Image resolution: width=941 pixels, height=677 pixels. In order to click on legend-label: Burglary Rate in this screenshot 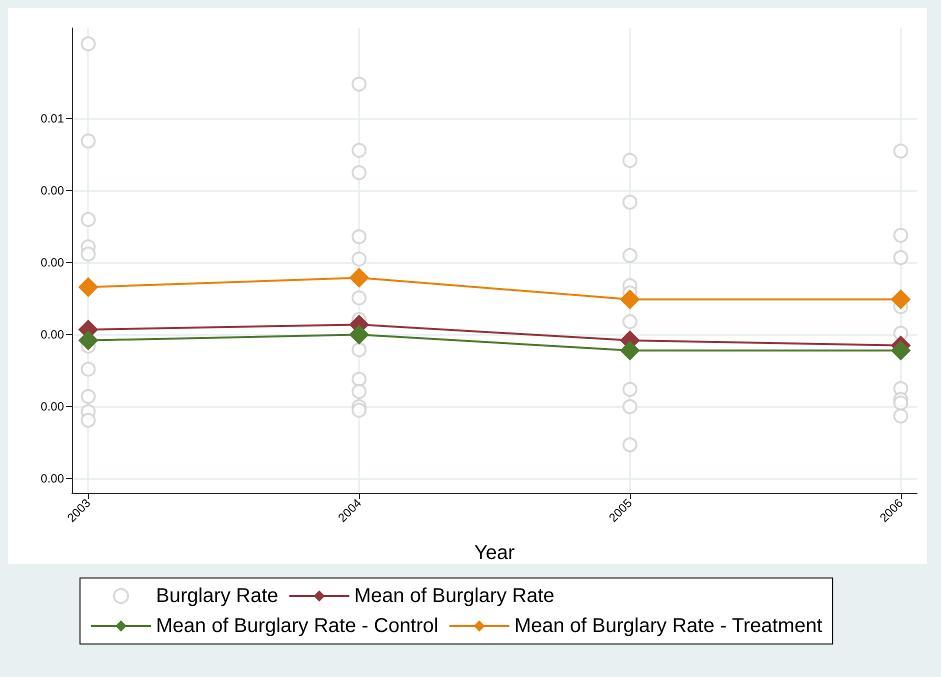, I will do `click(217, 596)`.